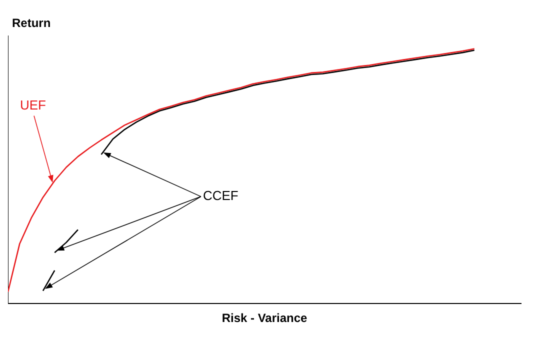 This screenshot has height=338, width=537. I want to click on y-axis-title: Return, so click(31, 23).